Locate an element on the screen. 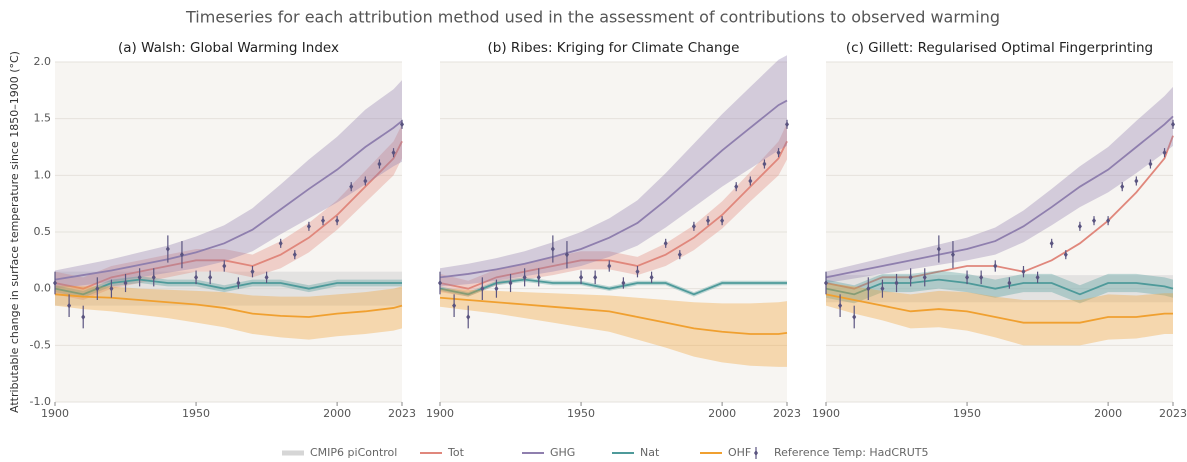  y-tick-label: 2.0 is located at coordinates (43, 61).